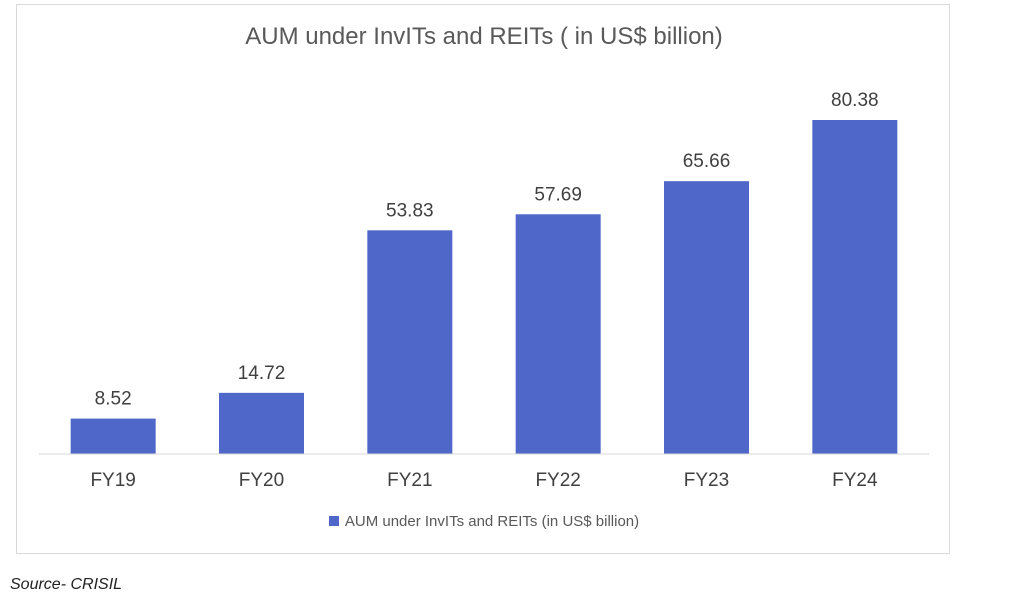 Image resolution: width=1012 pixels, height=604 pixels. Describe the element at coordinates (706, 480) in the screenshot. I see `x-tick-label-fy23: FY23` at that location.